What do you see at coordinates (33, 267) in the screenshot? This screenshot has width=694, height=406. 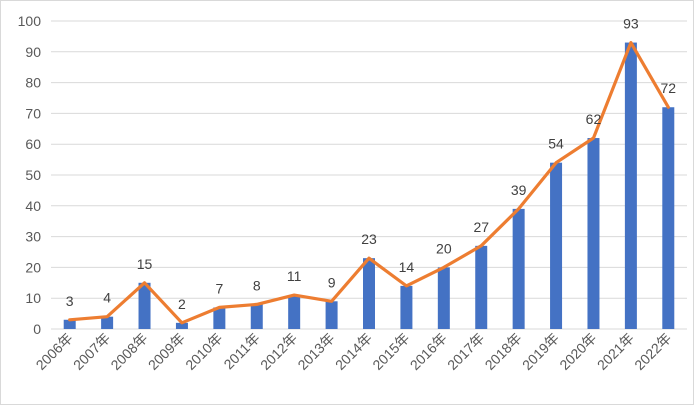 I see `y-tick-label: 20` at bounding box center [33, 267].